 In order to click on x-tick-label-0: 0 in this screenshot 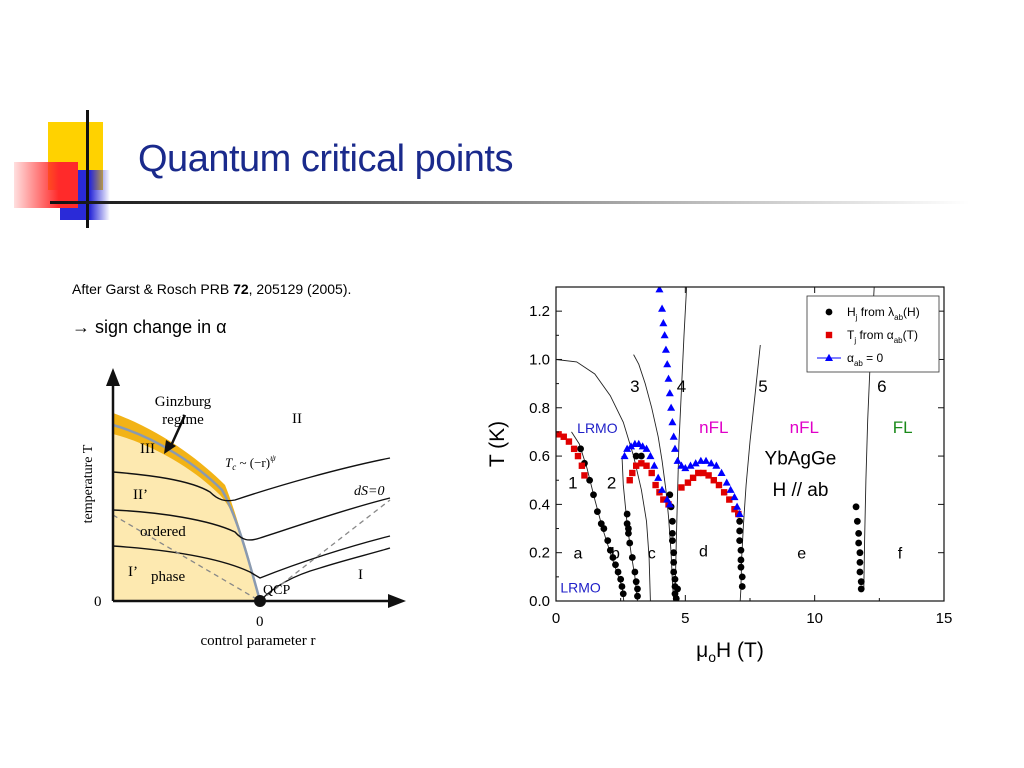, I will do `click(556, 618)`.